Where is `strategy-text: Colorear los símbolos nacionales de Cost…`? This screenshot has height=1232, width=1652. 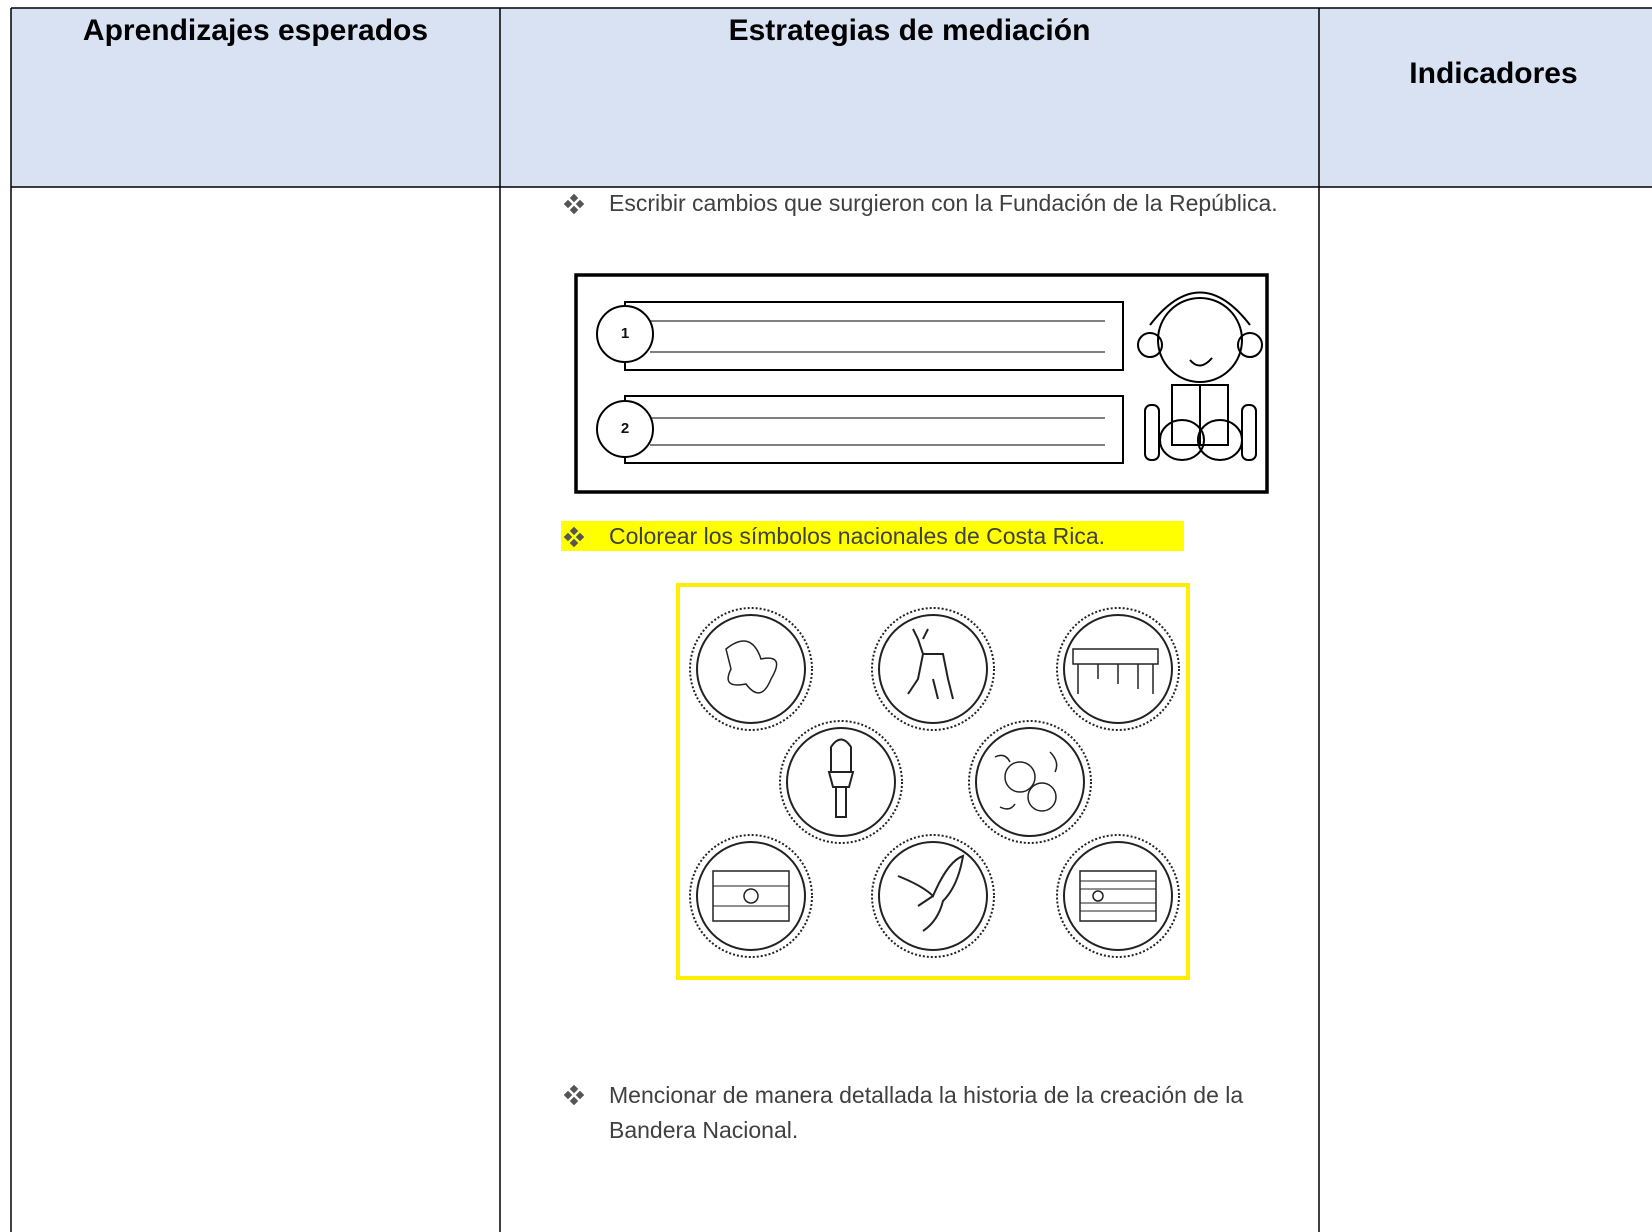 strategy-text: Colorear los símbolos nacionales de Cost… is located at coordinates (857, 536).